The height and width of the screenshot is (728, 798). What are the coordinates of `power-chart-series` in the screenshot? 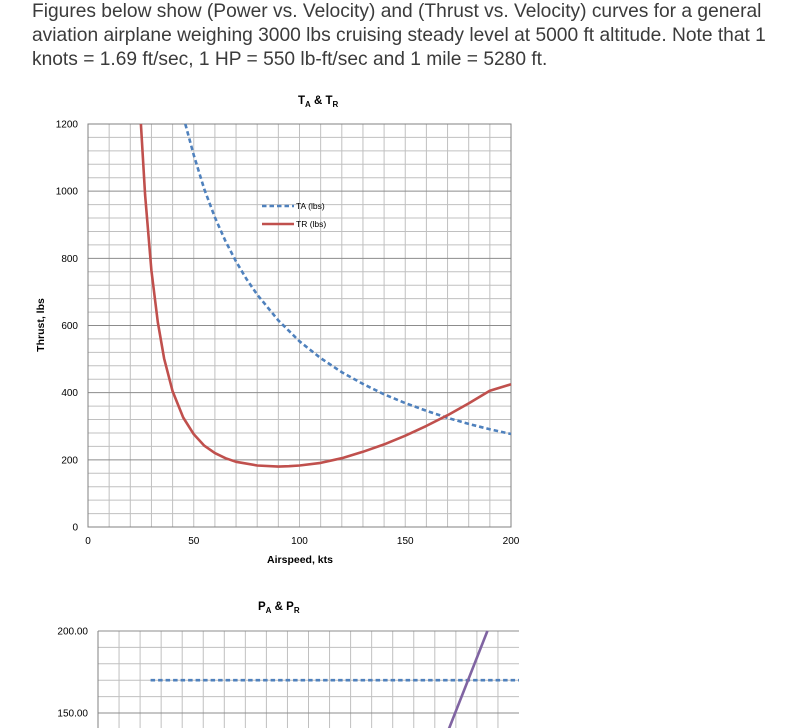 It's located at (334, 679).